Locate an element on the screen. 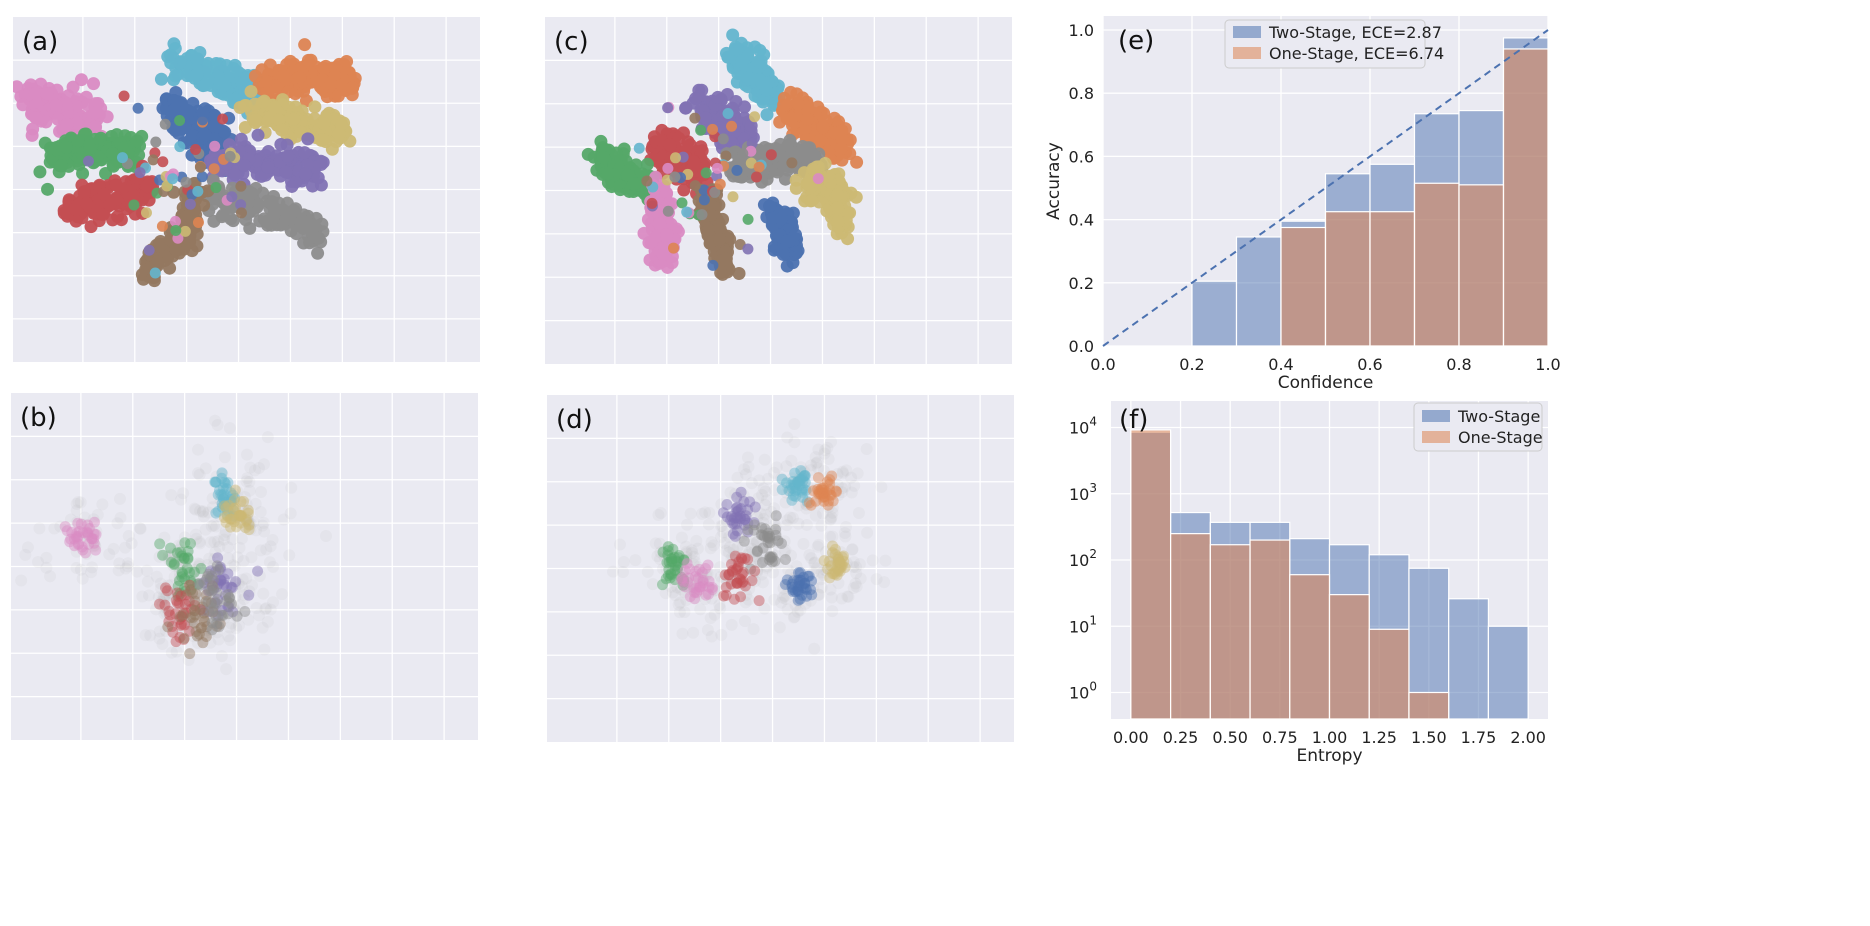  scatter-point-brown is located at coordinates (197, 636).